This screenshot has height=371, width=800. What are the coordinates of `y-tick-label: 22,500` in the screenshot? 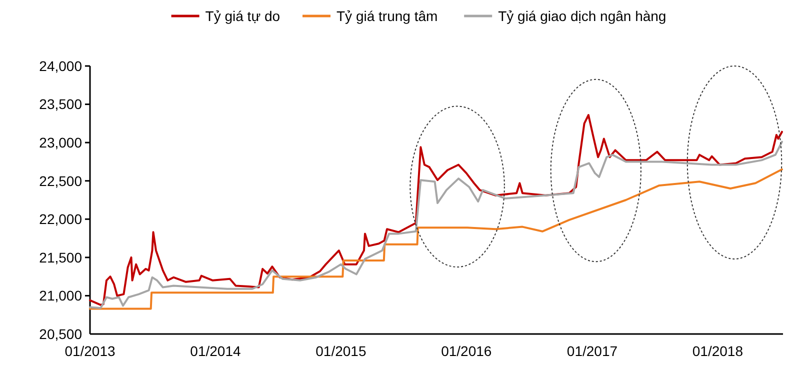 It's located at (60, 180).